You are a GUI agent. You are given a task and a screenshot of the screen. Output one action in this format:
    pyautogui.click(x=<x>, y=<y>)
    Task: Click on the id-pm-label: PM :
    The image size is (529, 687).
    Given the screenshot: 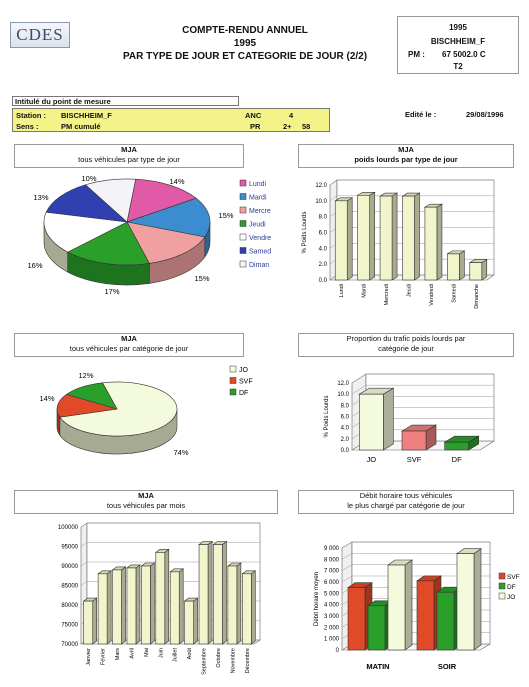 What is the action you would take?
    pyautogui.click(x=416, y=54)
    